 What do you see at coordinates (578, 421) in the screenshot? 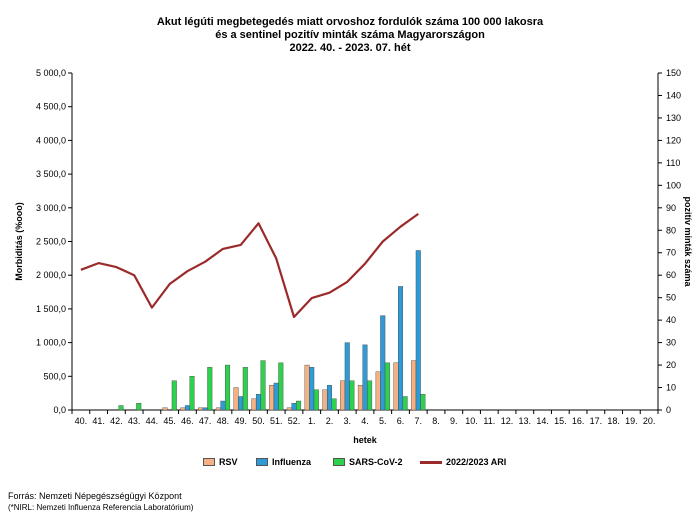
I see `x-tick-label: 16.` at bounding box center [578, 421].